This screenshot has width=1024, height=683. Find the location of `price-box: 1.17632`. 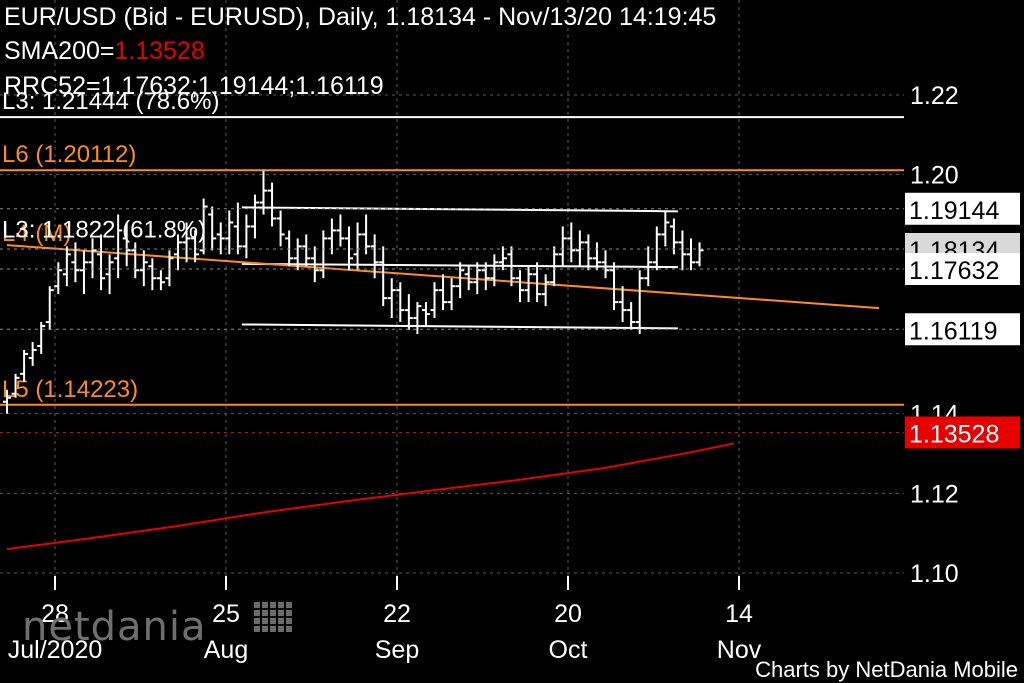

price-box: 1.17632 is located at coordinates (510, 268).